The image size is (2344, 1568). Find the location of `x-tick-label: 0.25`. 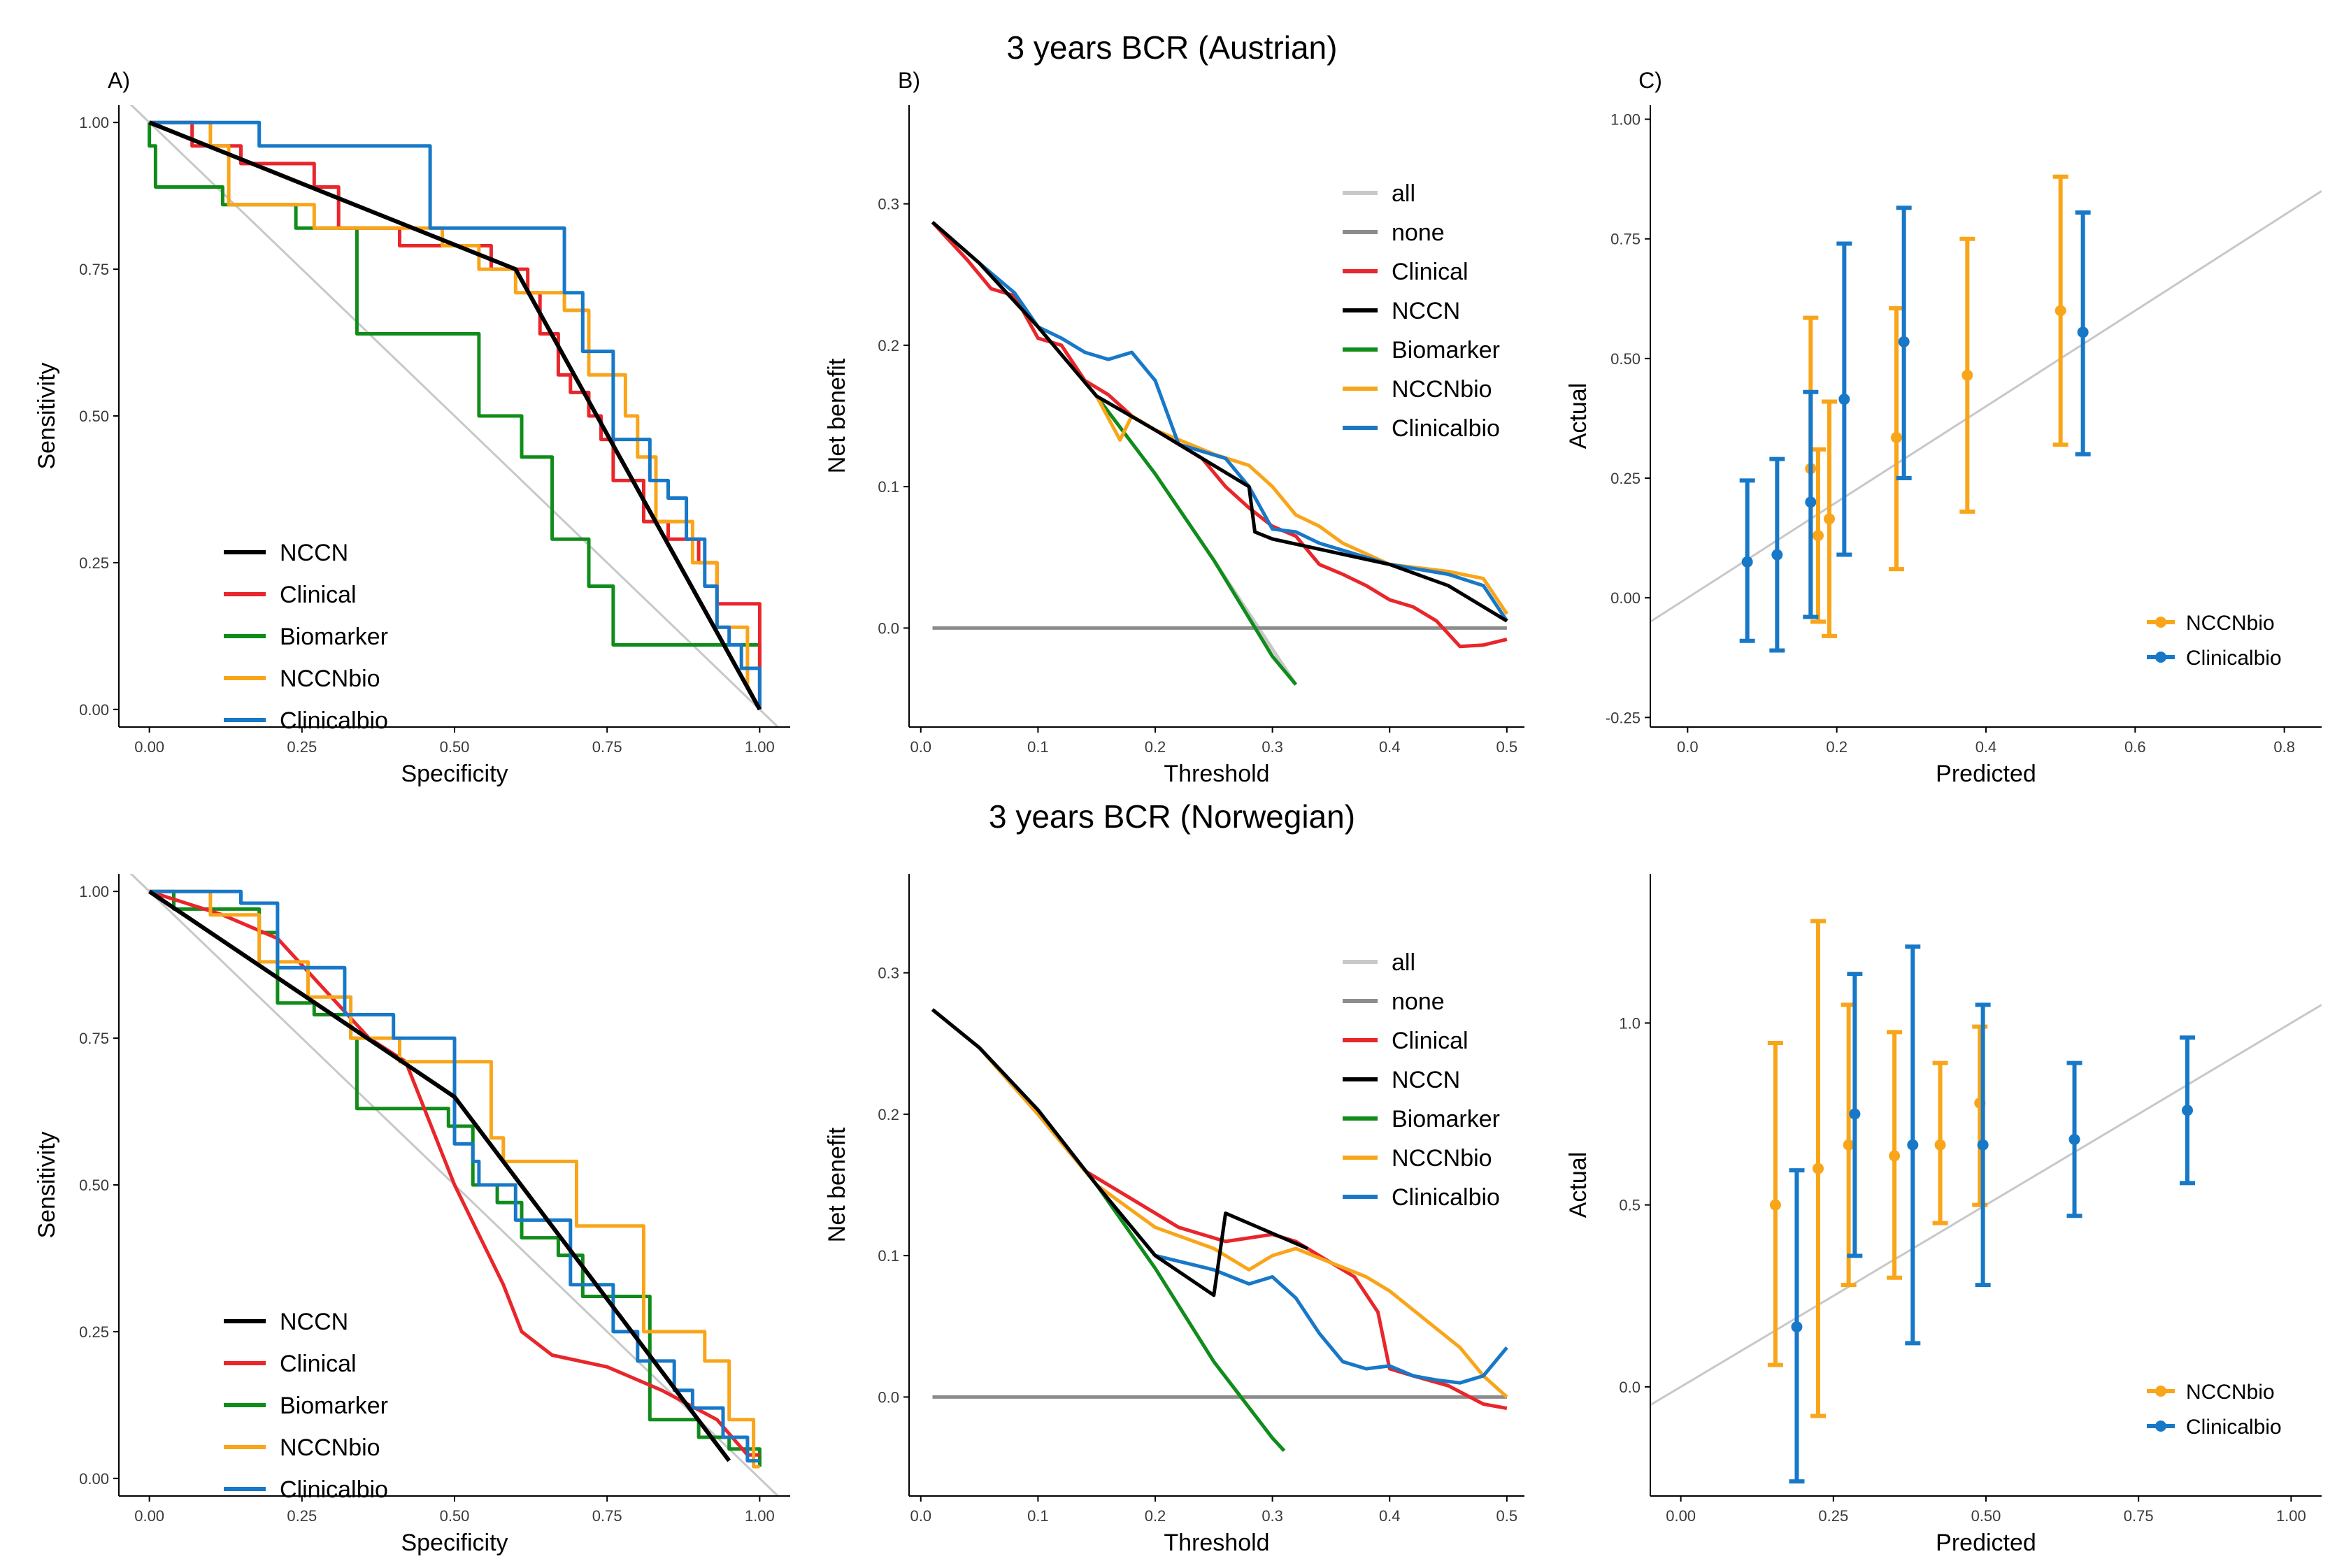

x-tick-label: 0.25 is located at coordinates (1833, 1516).